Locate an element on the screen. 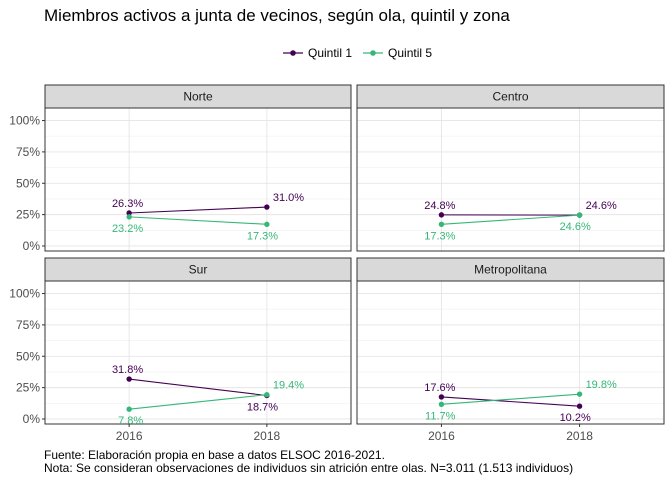 The image size is (672, 480). data-label-quintil-5: 7.8% is located at coordinates (130, 421).